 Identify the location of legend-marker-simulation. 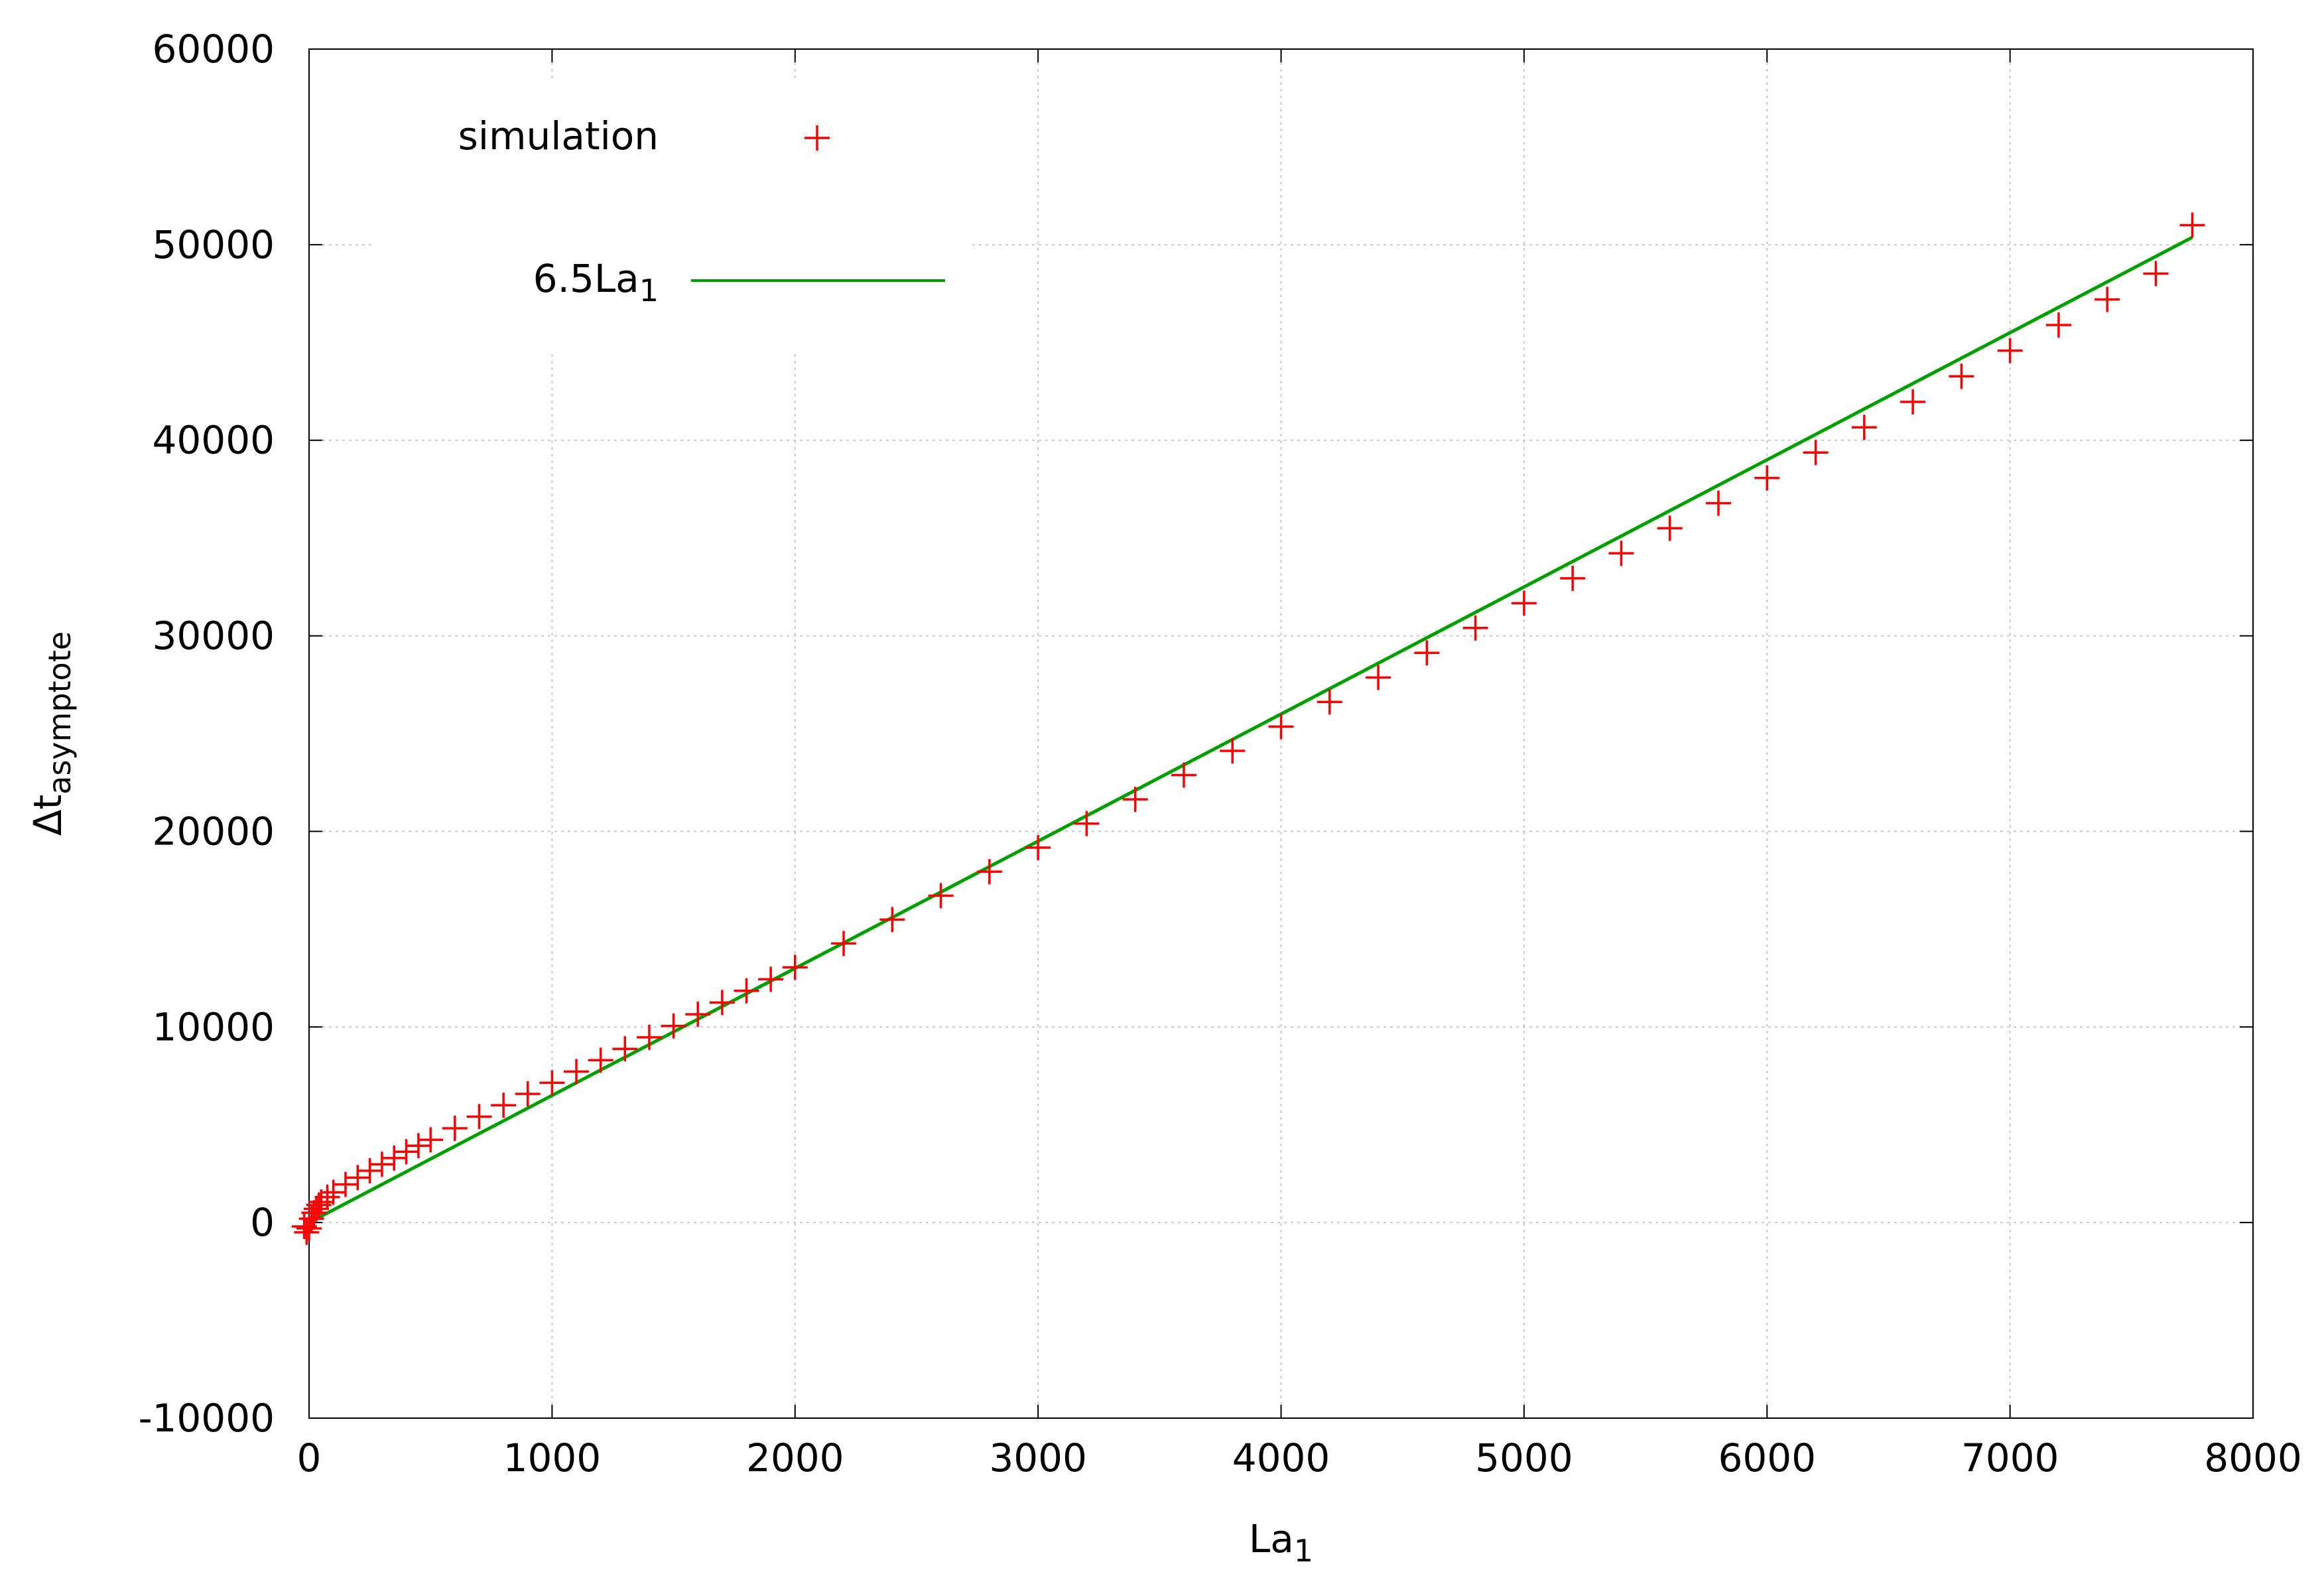
(817, 138).